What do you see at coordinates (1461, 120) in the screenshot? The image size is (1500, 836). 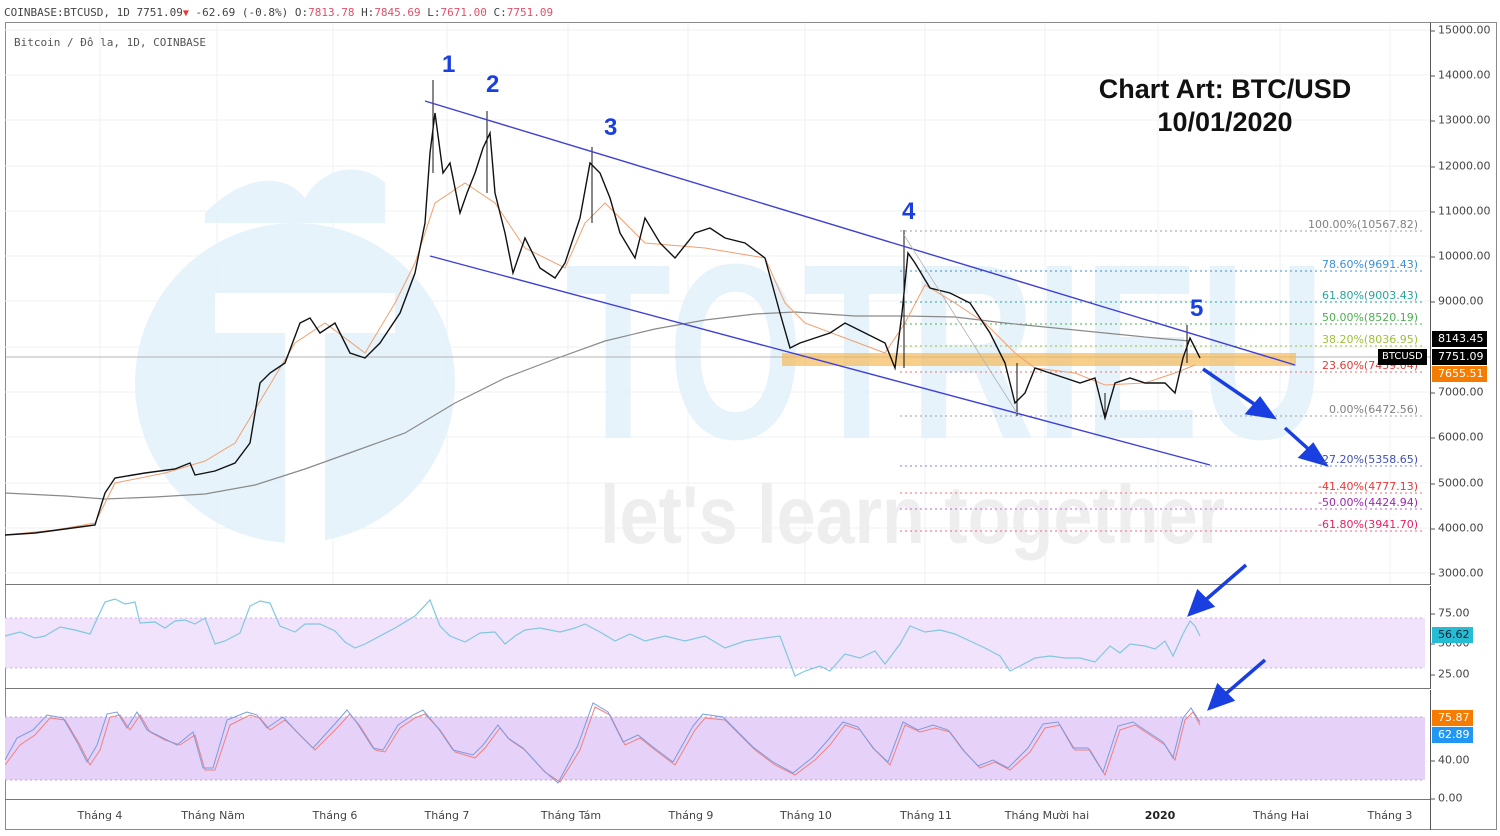 I see `price-tick: 13000.00` at bounding box center [1461, 120].